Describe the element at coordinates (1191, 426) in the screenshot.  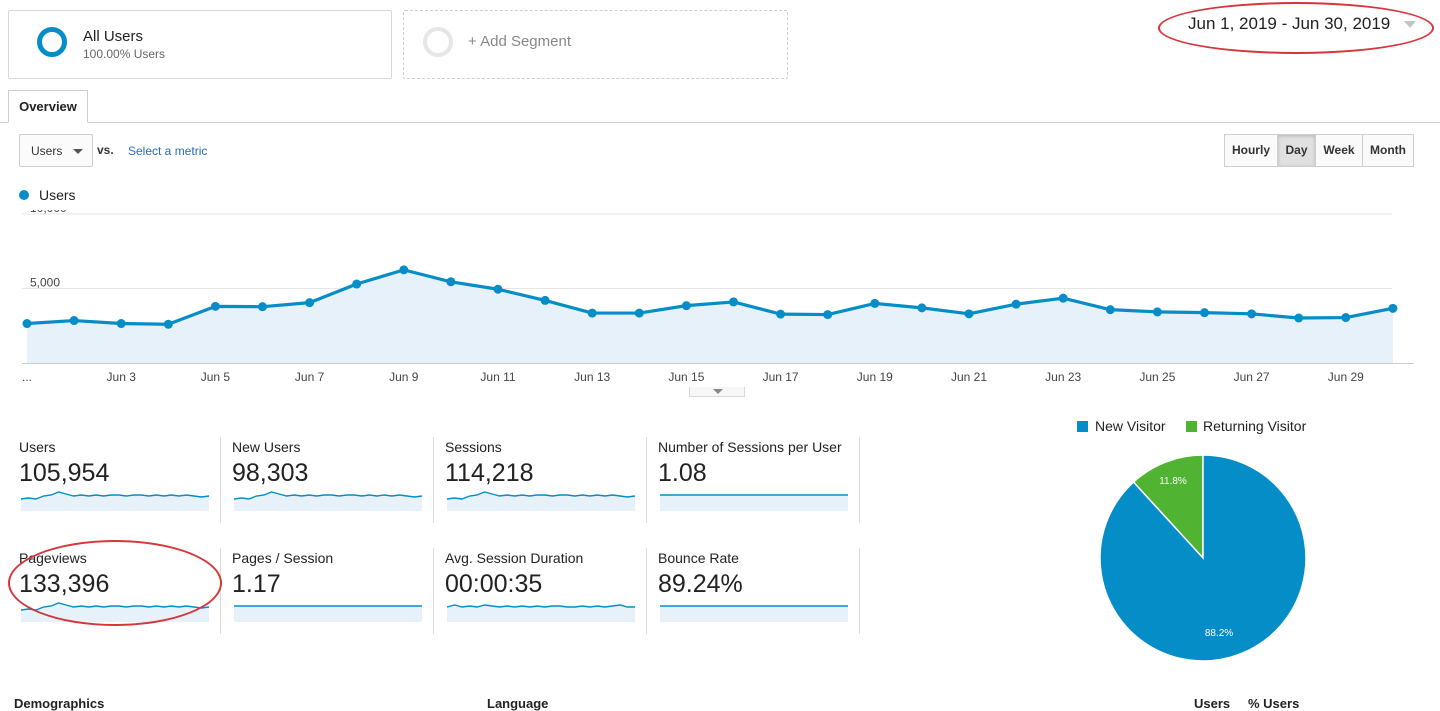
I see `legend-swatch-returning-visitor` at that location.